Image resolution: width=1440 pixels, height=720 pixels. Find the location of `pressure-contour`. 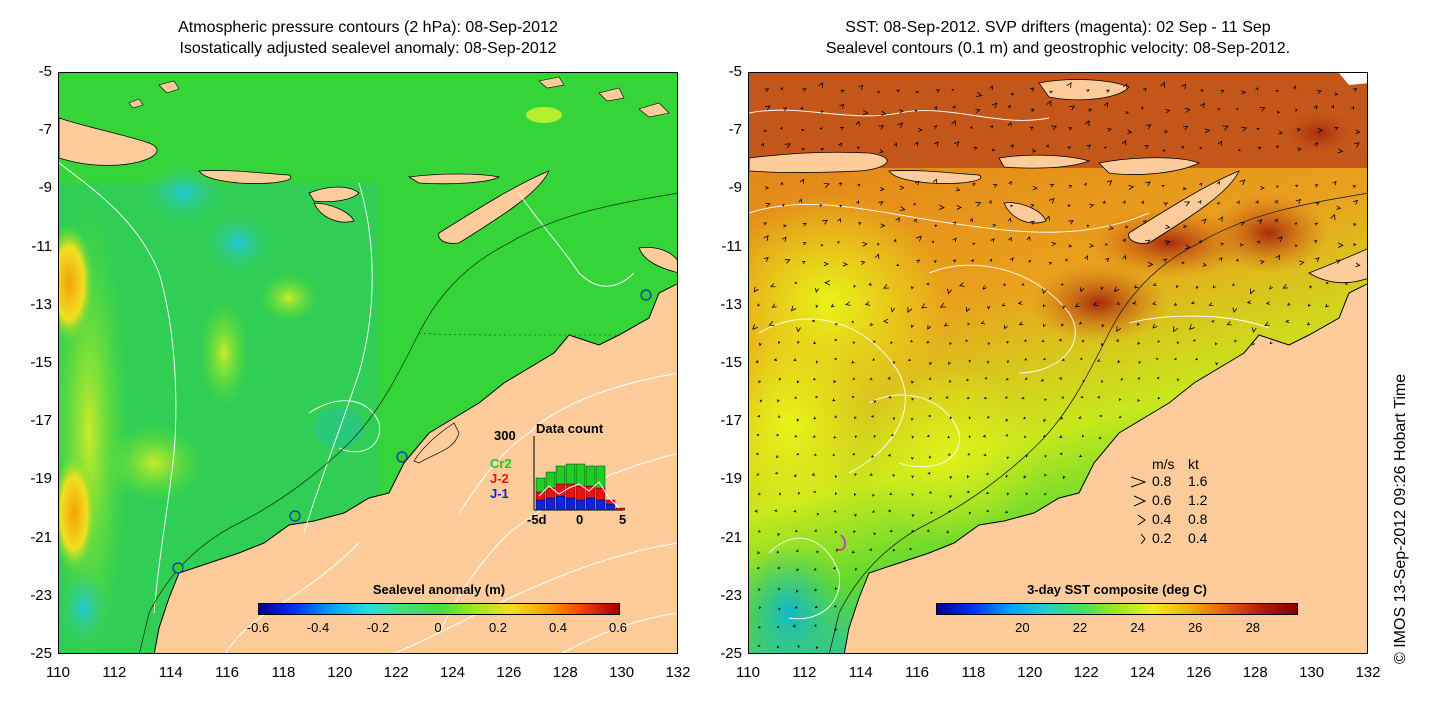

pressure-contour is located at coordinates (567, 443).